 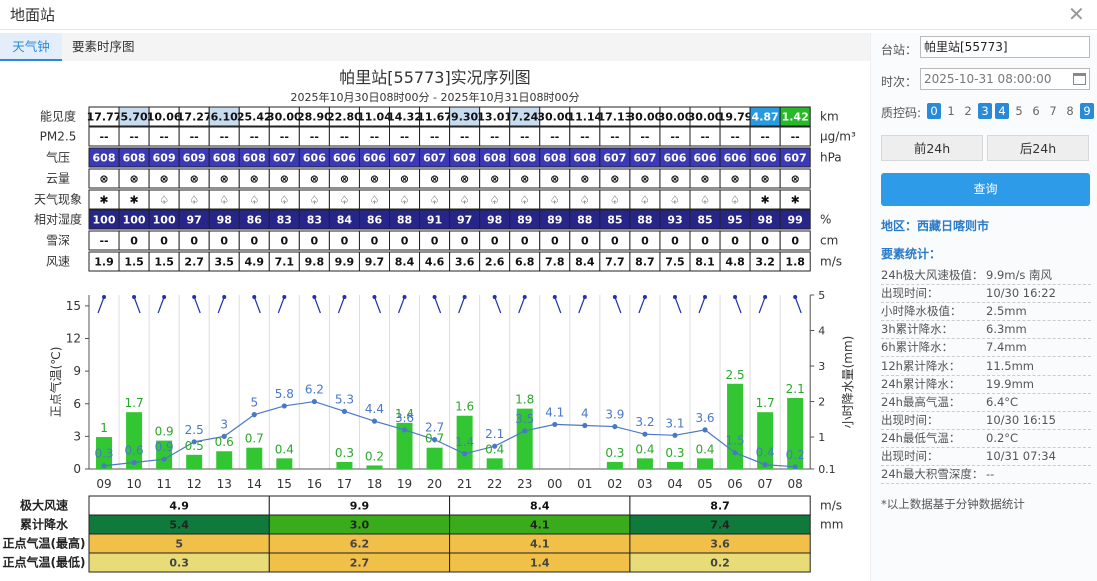 I want to click on cell-value-pres: 609, so click(x=194, y=158).